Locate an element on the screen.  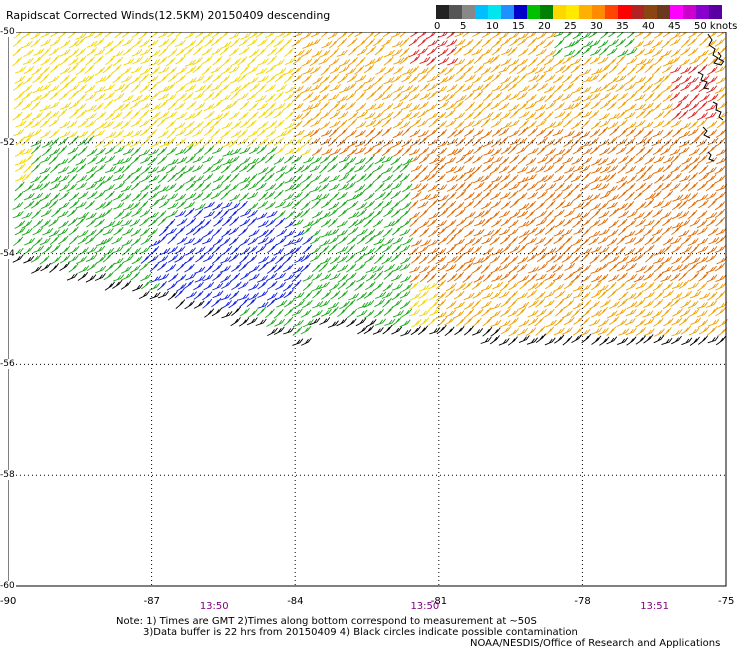
longitude-label: -84 is located at coordinates (295, 601).